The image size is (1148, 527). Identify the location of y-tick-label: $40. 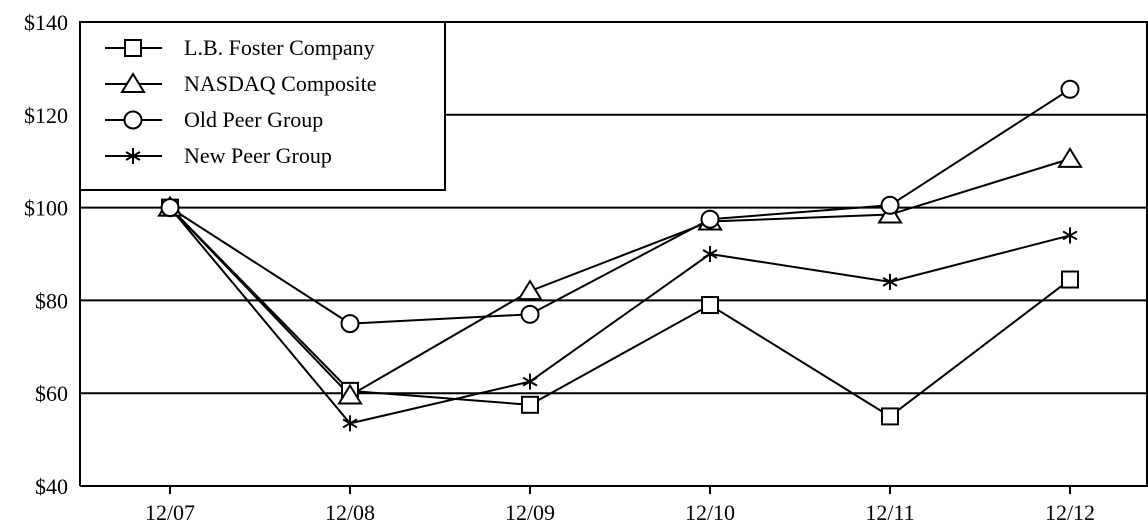
(51, 486).